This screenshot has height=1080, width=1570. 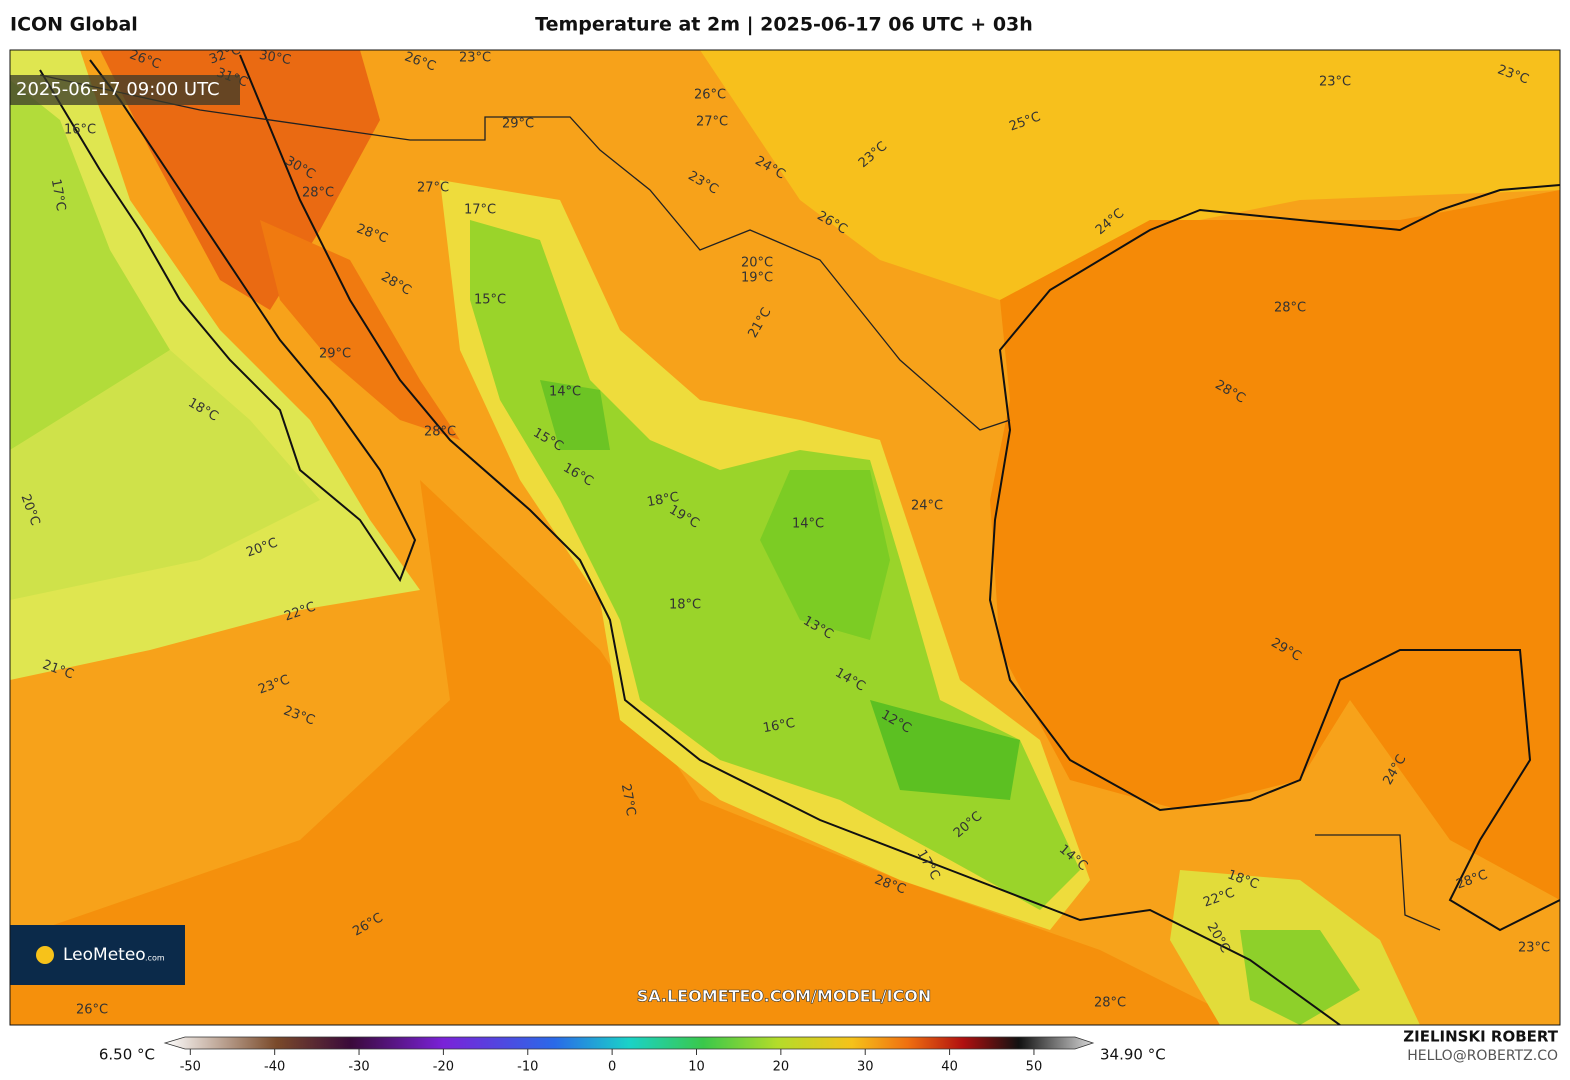 What do you see at coordinates (1482, 1056) in the screenshot?
I see `contact: HELLO@ROBERTZ.CO` at bounding box center [1482, 1056].